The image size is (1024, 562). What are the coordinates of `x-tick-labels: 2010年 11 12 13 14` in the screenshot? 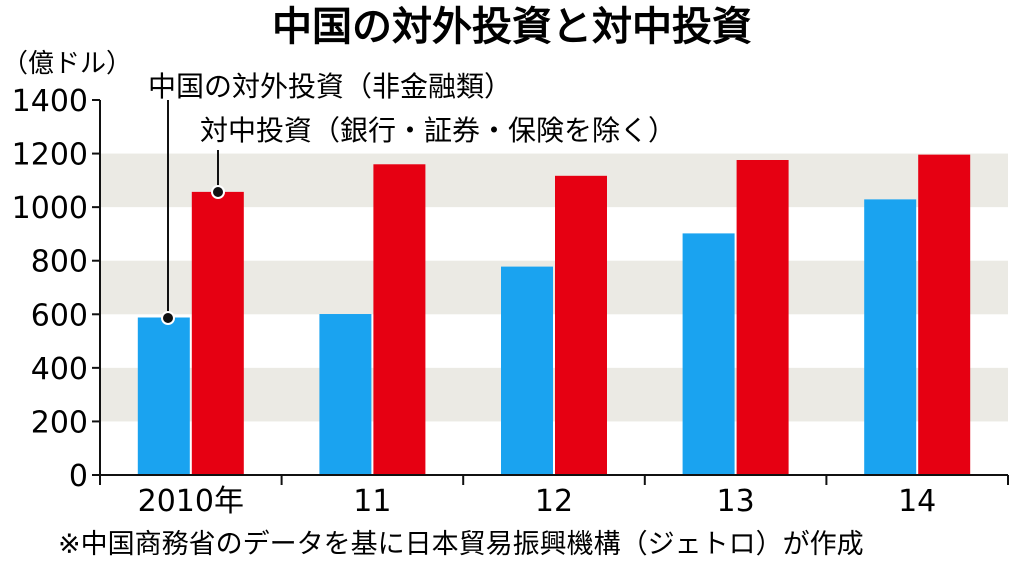 It's located at (537, 501).